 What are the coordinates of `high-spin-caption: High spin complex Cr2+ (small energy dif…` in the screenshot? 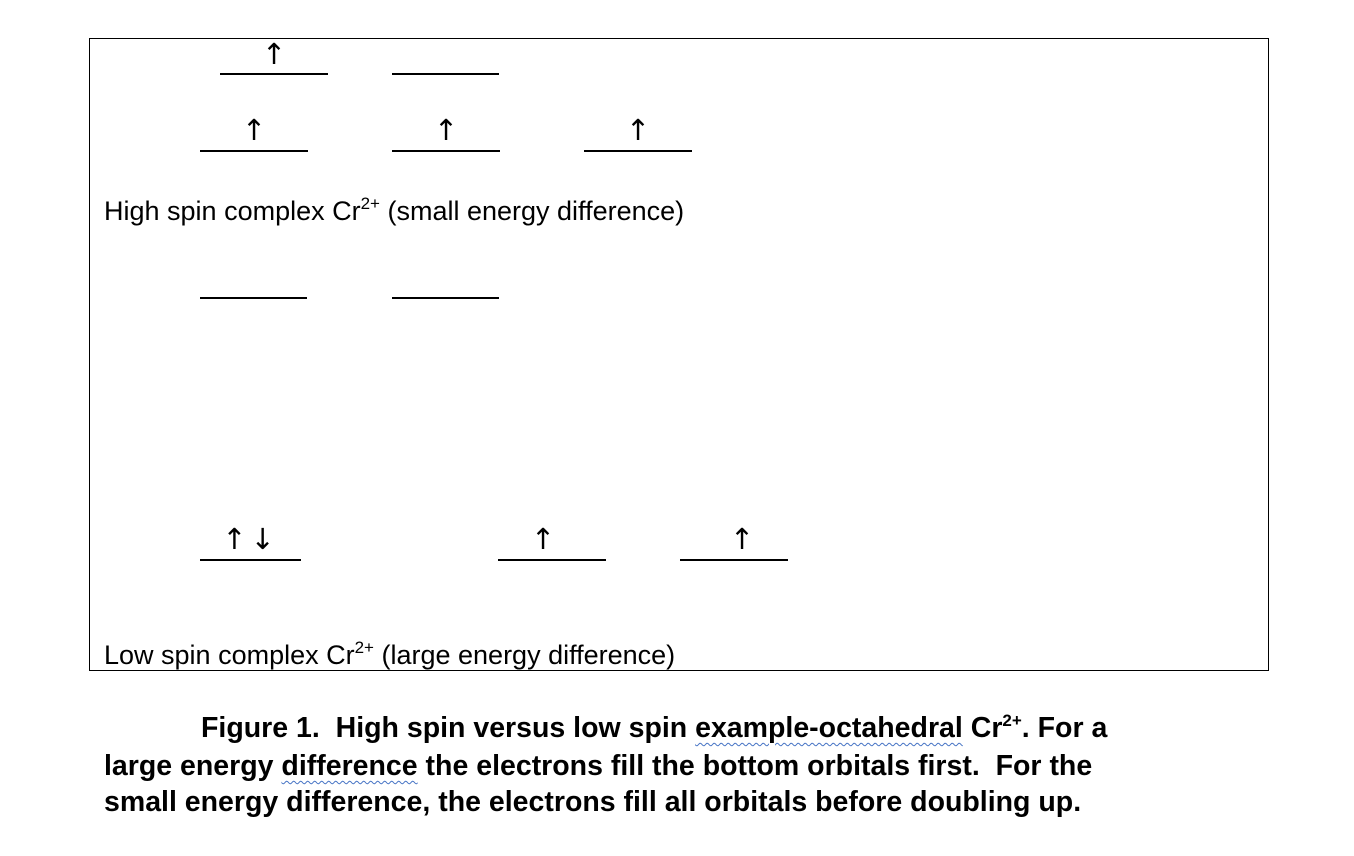 It's located at (394, 211).